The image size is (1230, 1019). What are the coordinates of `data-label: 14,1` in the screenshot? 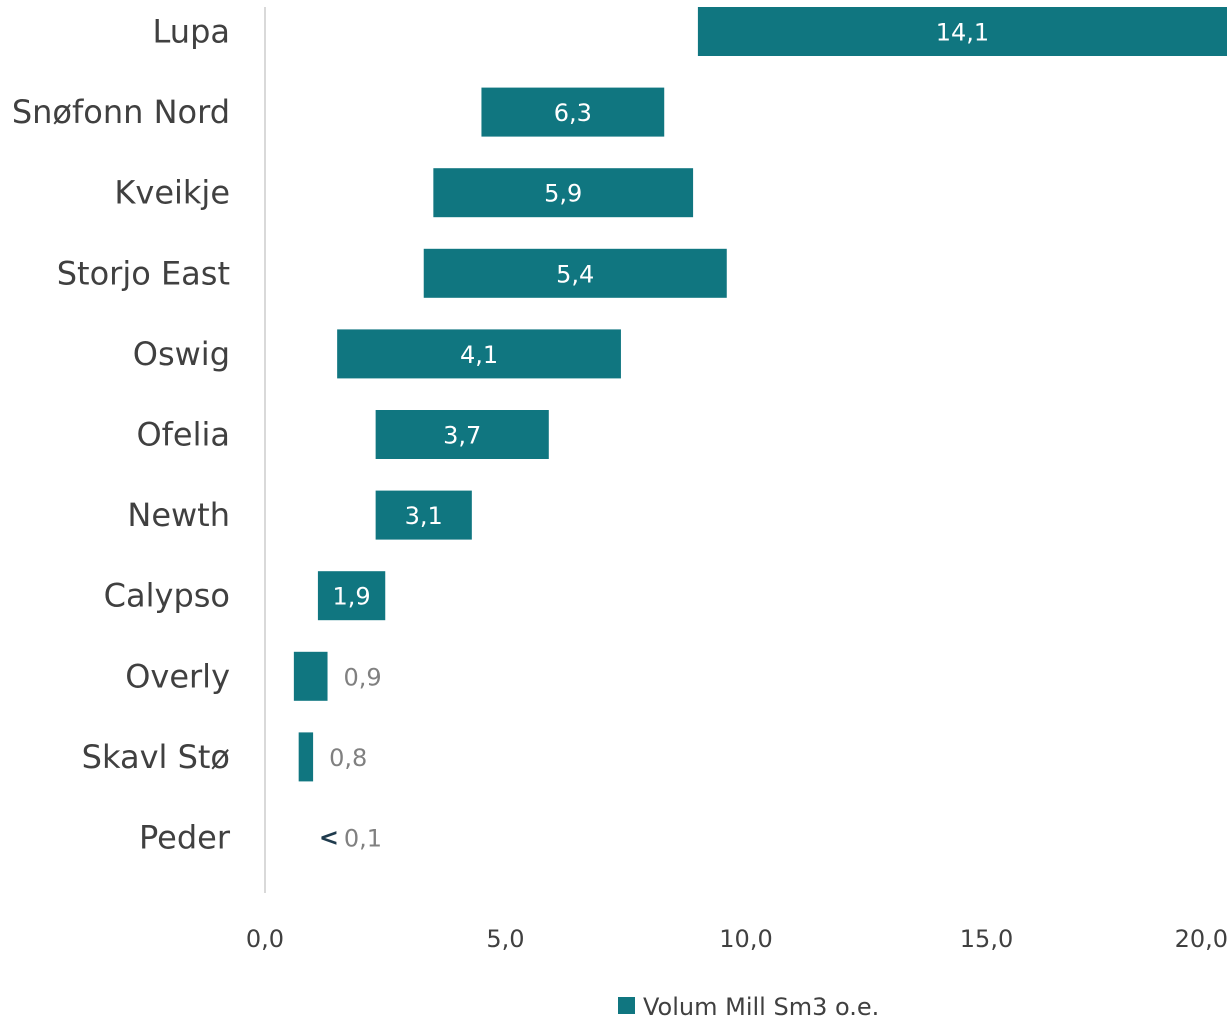 It's located at (962, 33).